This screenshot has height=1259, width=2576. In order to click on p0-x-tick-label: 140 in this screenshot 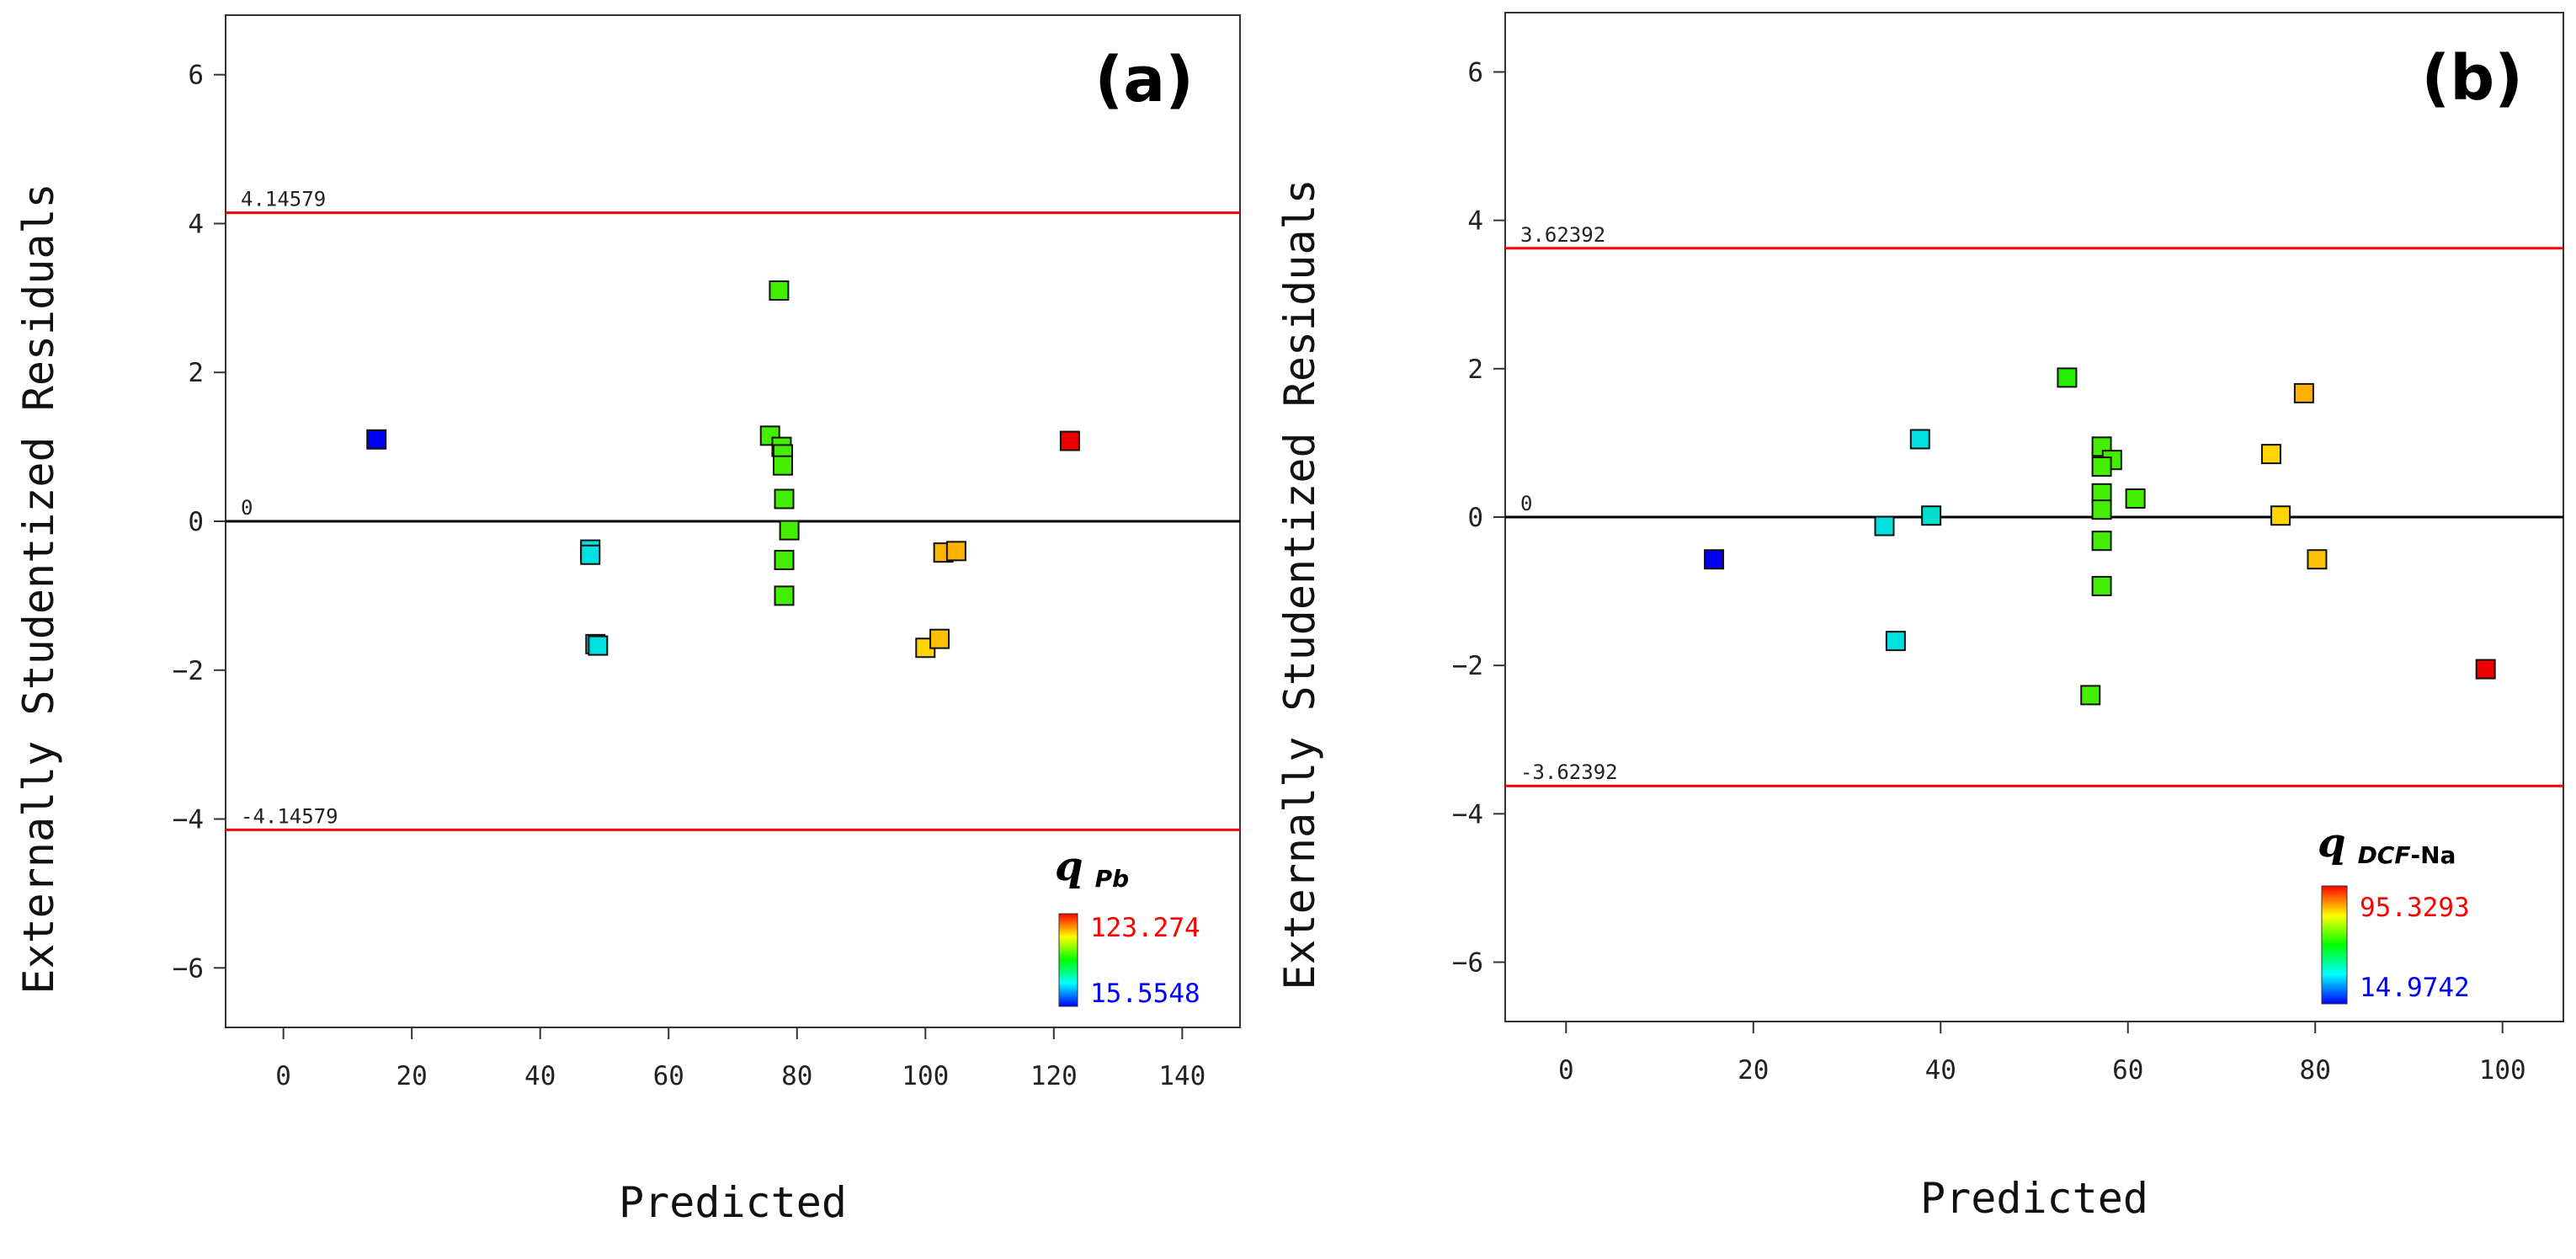, I will do `click(1182, 1076)`.